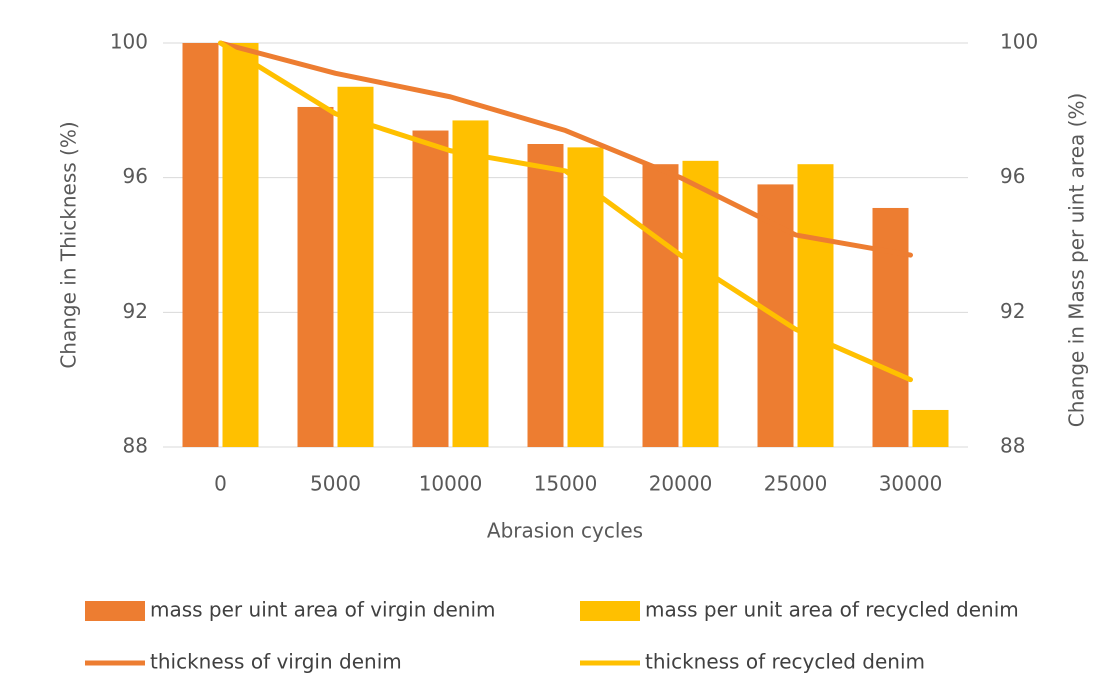 This screenshot has height=699, width=1115. Describe the element at coordinates (565, 531) in the screenshot. I see `x-axis-title: Abrasion cycles` at that location.